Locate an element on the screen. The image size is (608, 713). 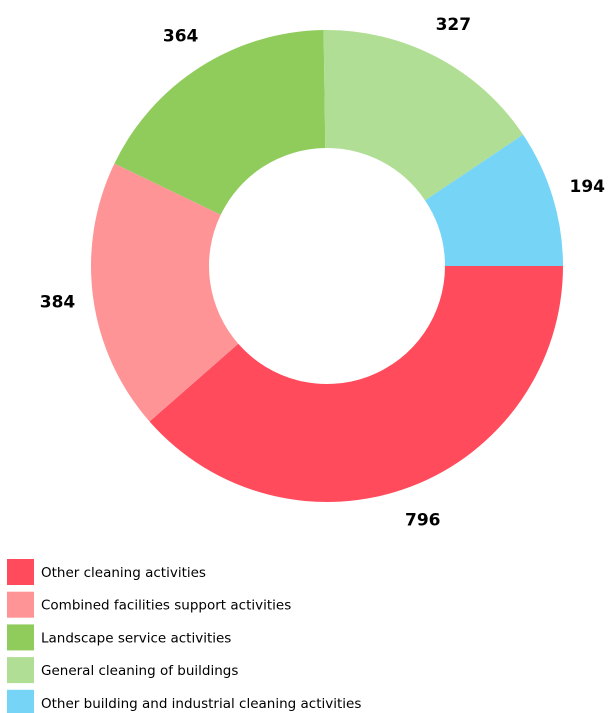
data-label: 796 is located at coordinates (423, 521).